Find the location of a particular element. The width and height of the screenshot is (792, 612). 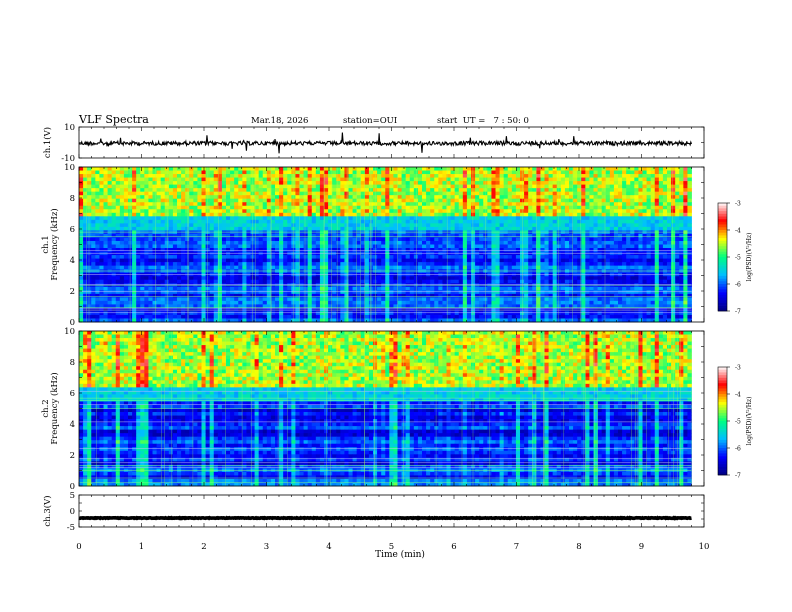

y-tick-label: -10 is located at coordinates (68, 159).